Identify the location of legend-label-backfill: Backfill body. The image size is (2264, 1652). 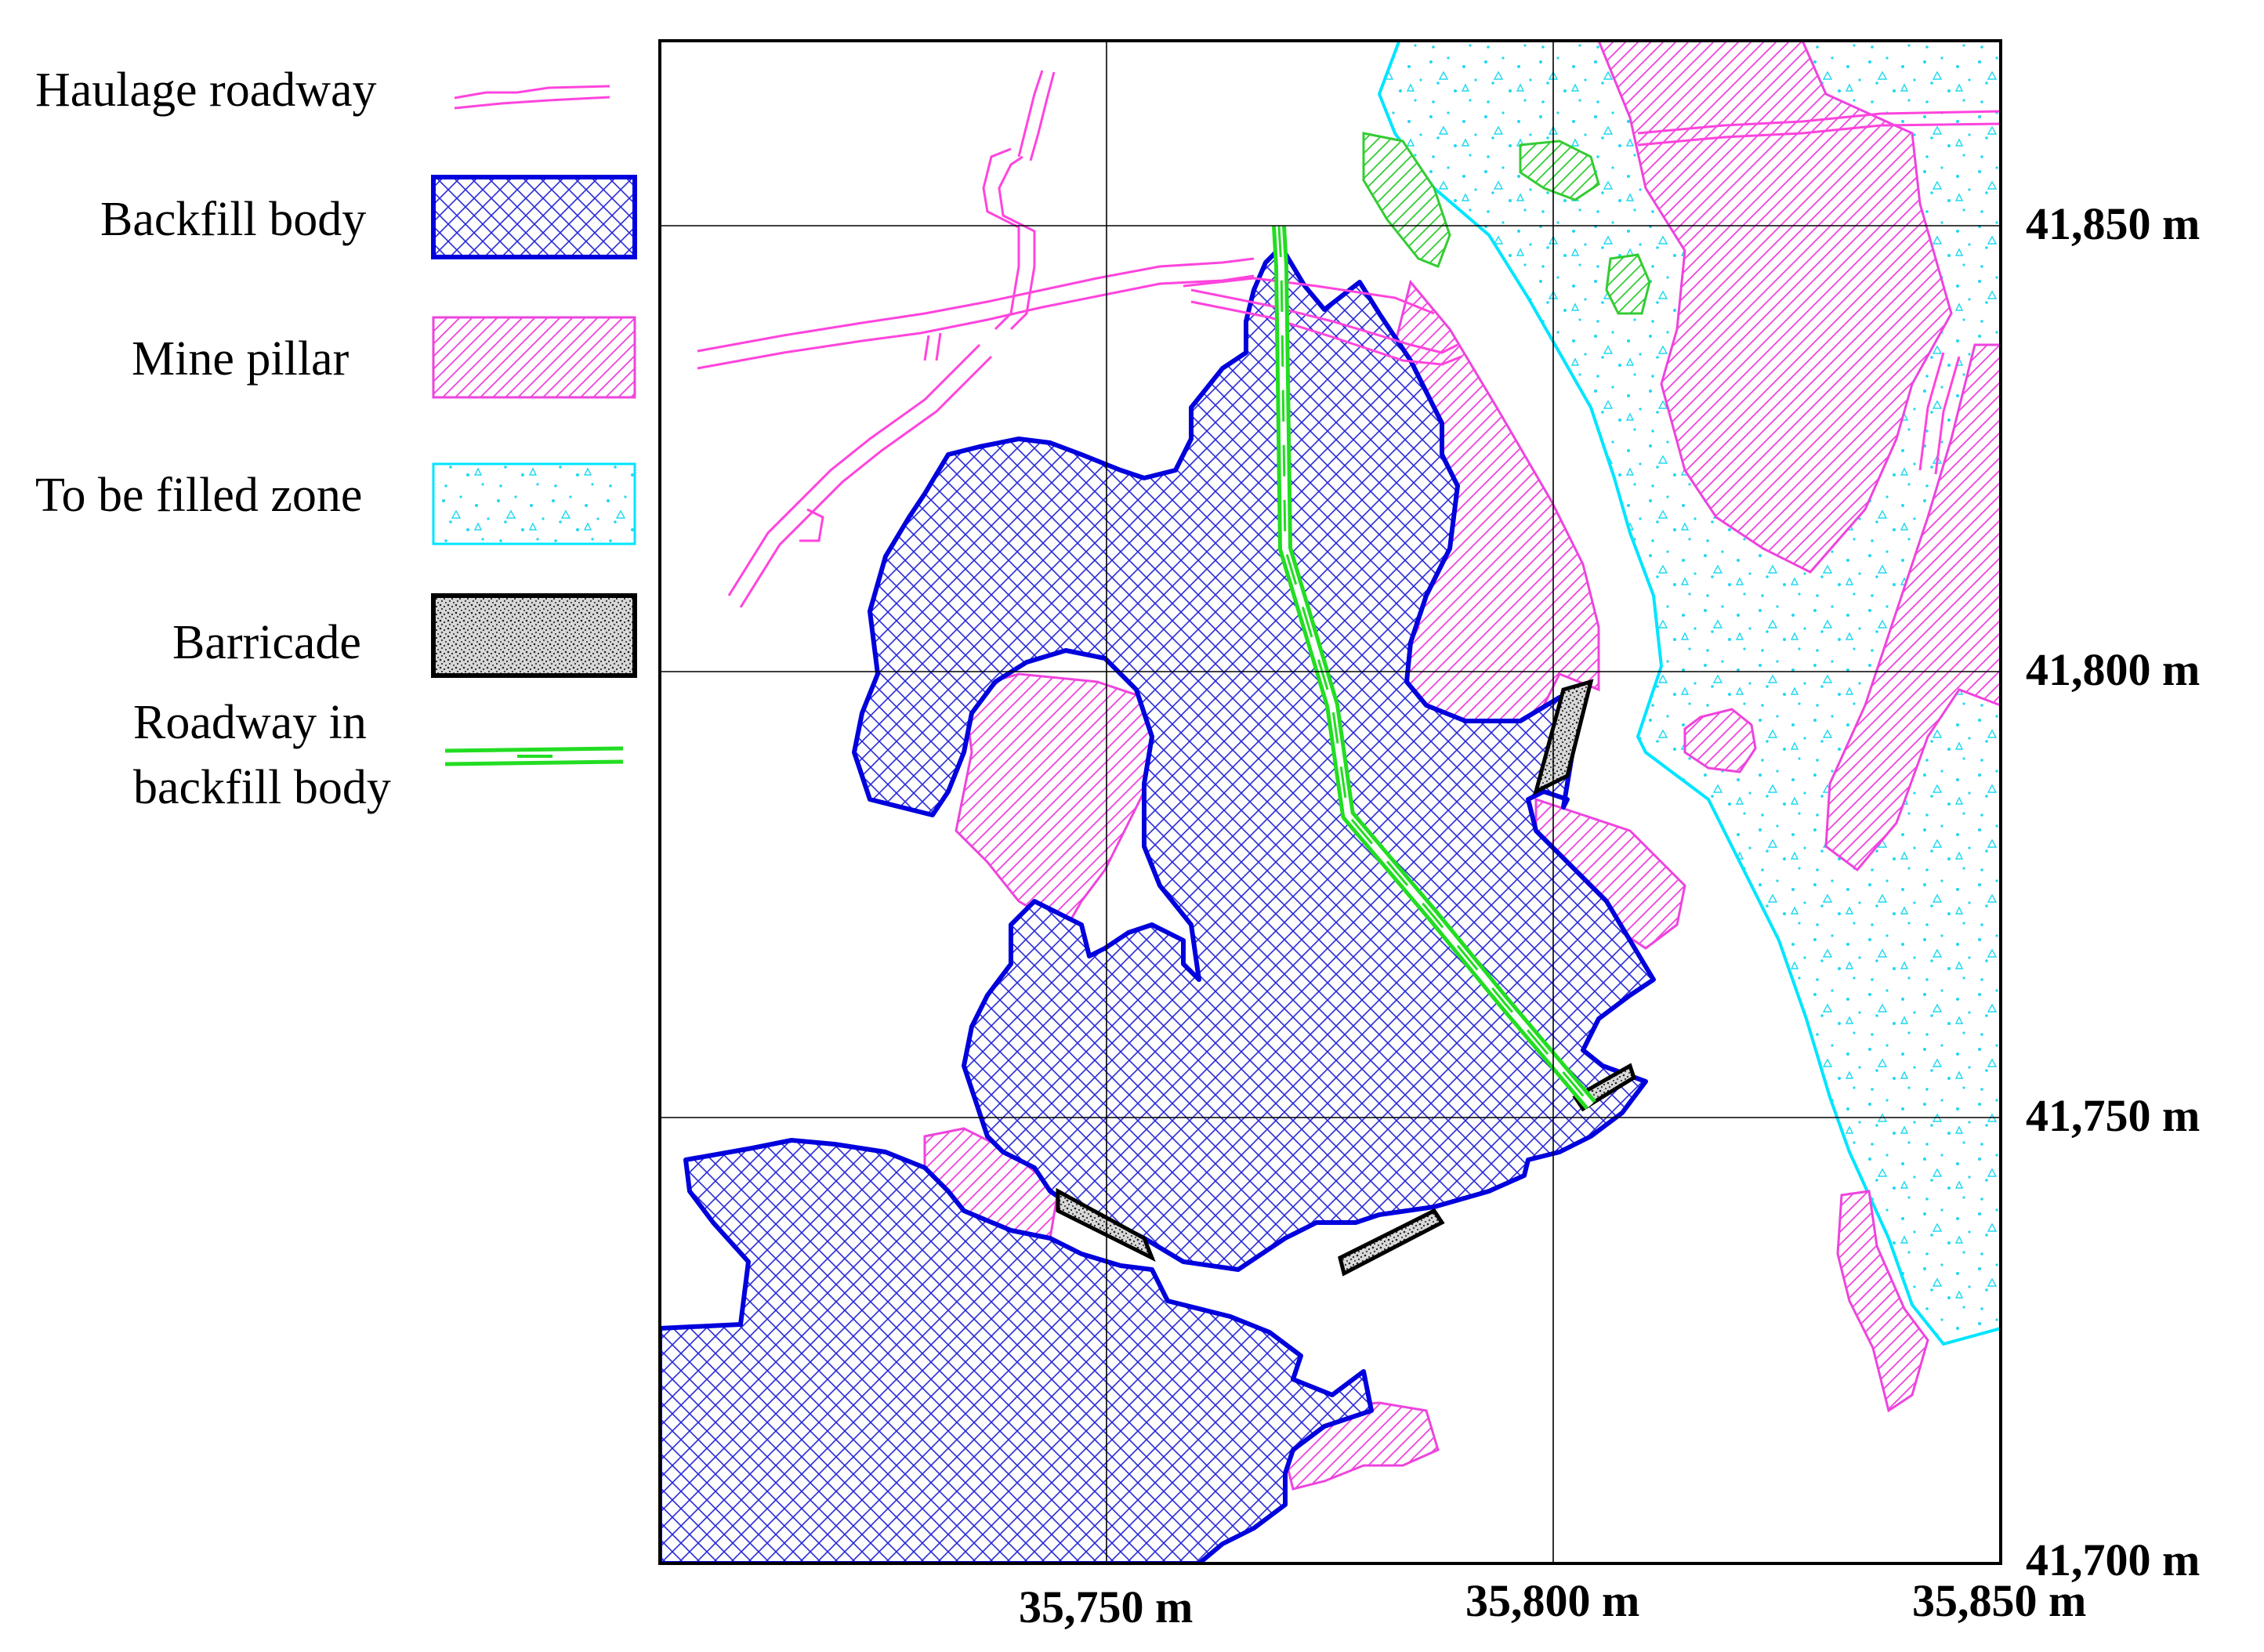
(233, 219).